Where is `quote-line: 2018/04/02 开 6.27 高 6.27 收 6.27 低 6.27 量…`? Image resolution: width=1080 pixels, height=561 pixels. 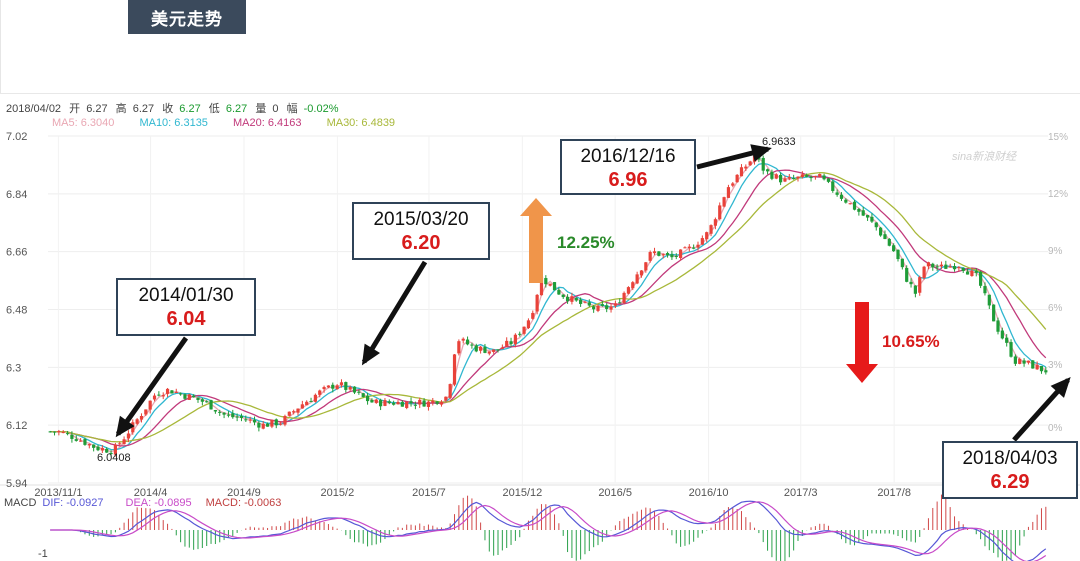 quote-line: 2018/04/02 开 6.27 高 6.27 收 6.27 低 6.27 量… is located at coordinates (172, 108).